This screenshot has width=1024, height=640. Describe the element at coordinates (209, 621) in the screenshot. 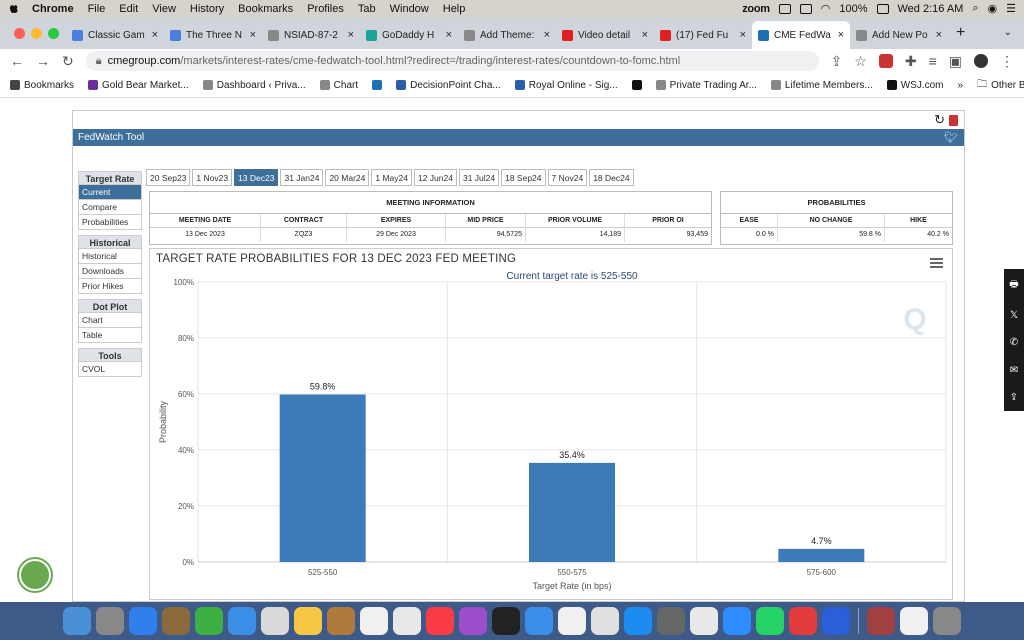

I see `facetime-icon` at that location.